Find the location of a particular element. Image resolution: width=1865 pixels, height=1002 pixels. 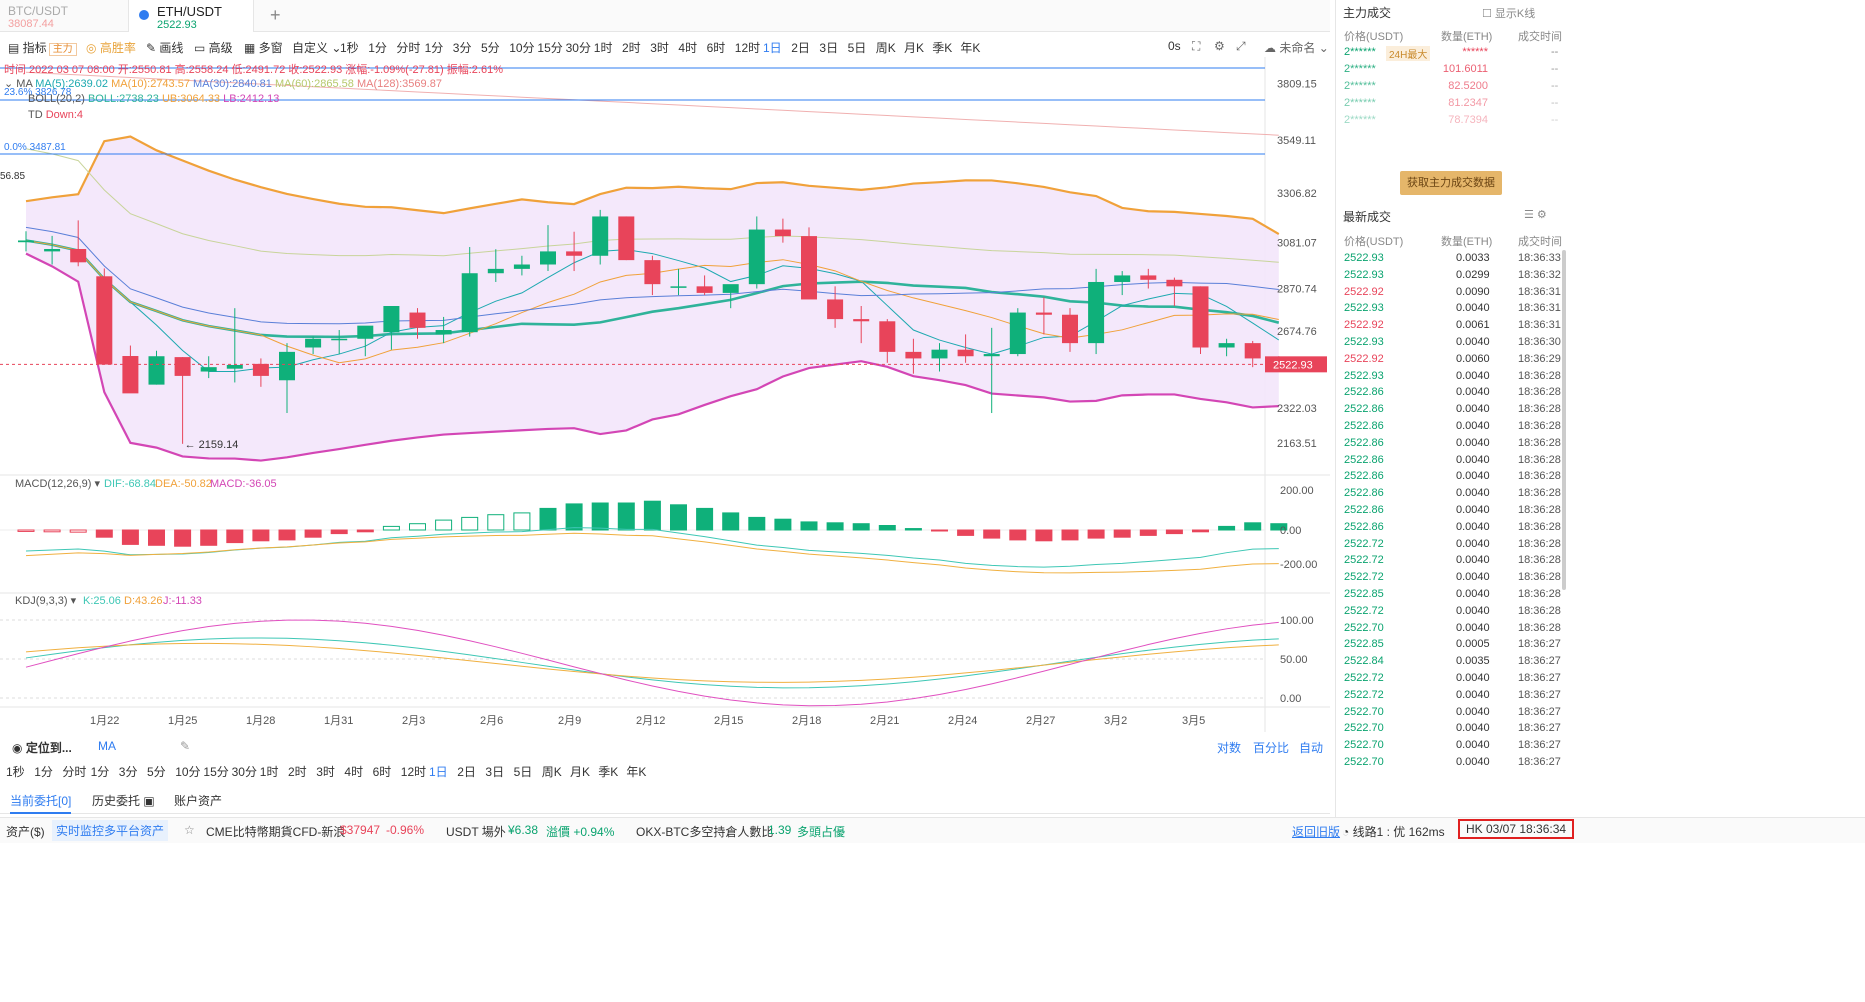

kdj-label: KDJ(9,3,3) ▾ is located at coordinates (46, 601).